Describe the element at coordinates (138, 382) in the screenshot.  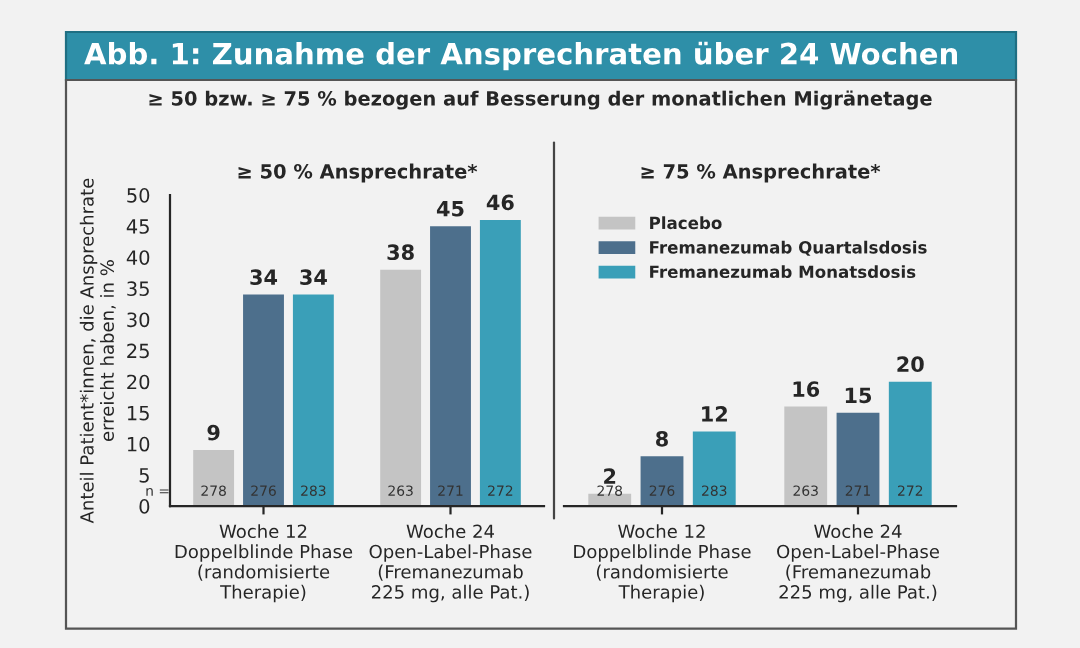
I see `y-tick-label: 20` at that location.